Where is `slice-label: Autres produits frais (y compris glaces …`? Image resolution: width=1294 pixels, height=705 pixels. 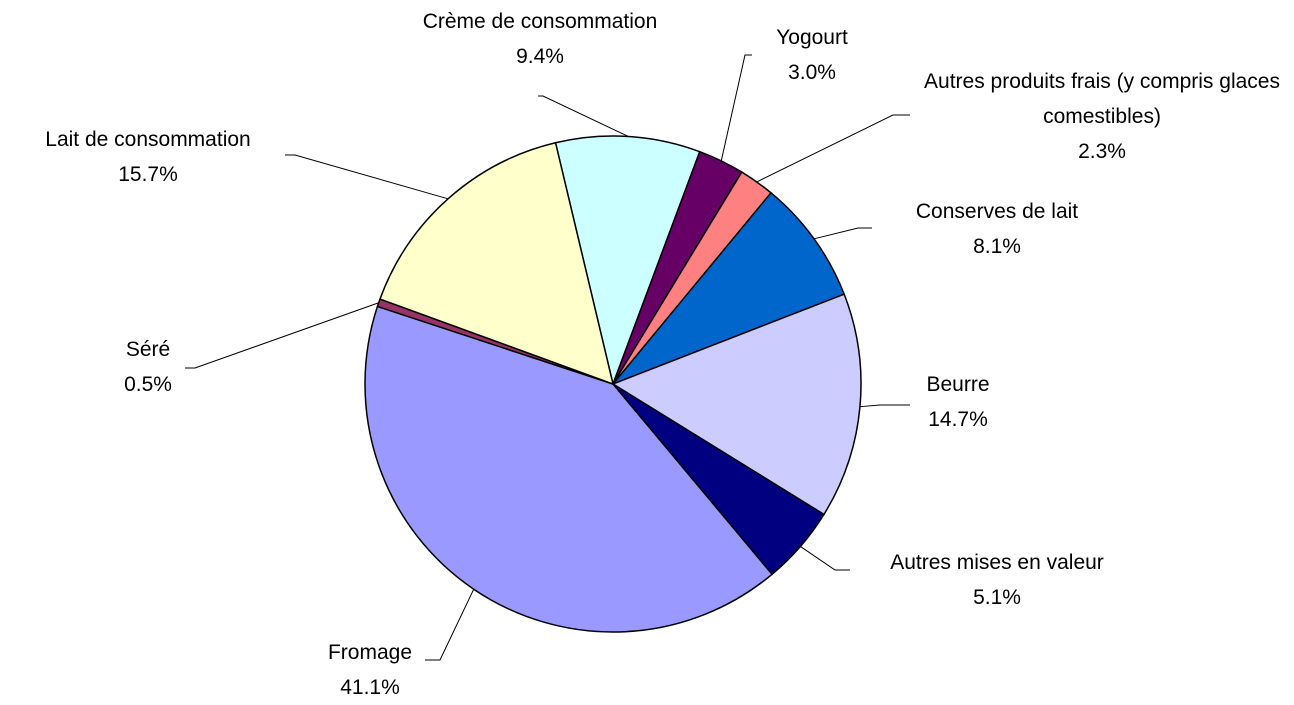
slice-label: Autres produits frais (y compris glaces … is located at coordinates (1102, 116).